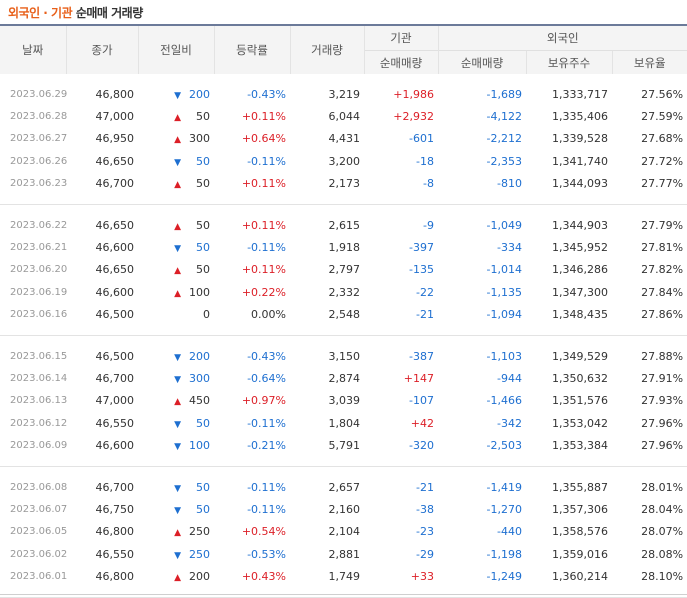 This screenshot has width=687, height=598. What do you see at coordinates (421, 446) in the screenshot?
I see `inst-net-cell: -320` at bounding box center [421, 446].